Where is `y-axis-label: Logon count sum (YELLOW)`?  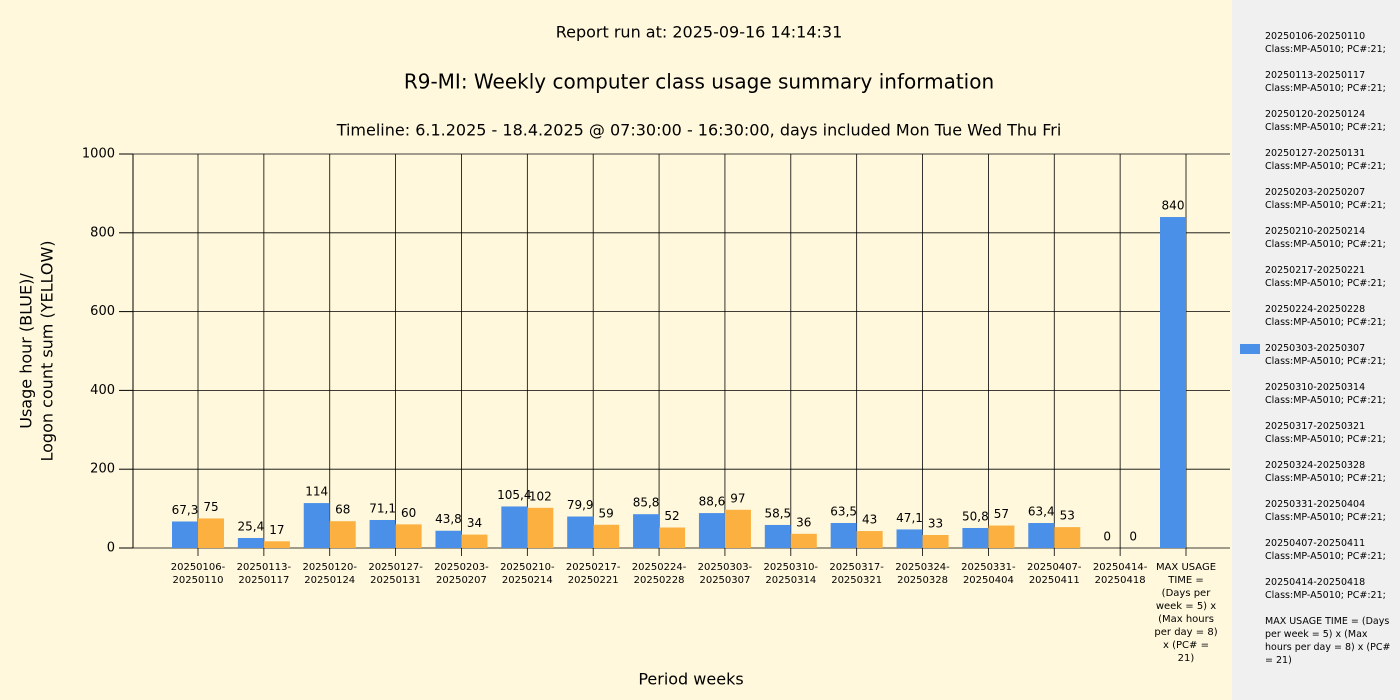 y-axis-label: Logon count sum (YELLOW) is located at coordinates (47, 350).